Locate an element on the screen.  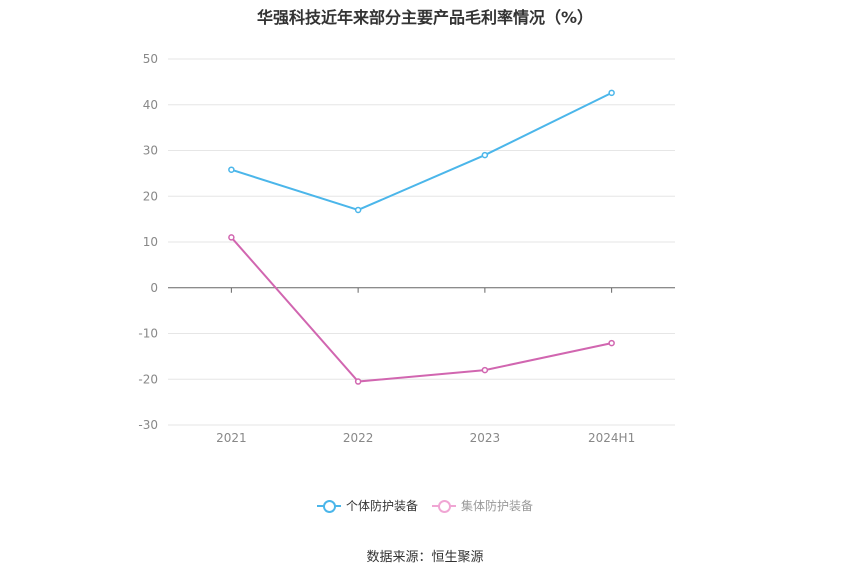
x-tick-label: 2021 is located at coordinates (231, 438).